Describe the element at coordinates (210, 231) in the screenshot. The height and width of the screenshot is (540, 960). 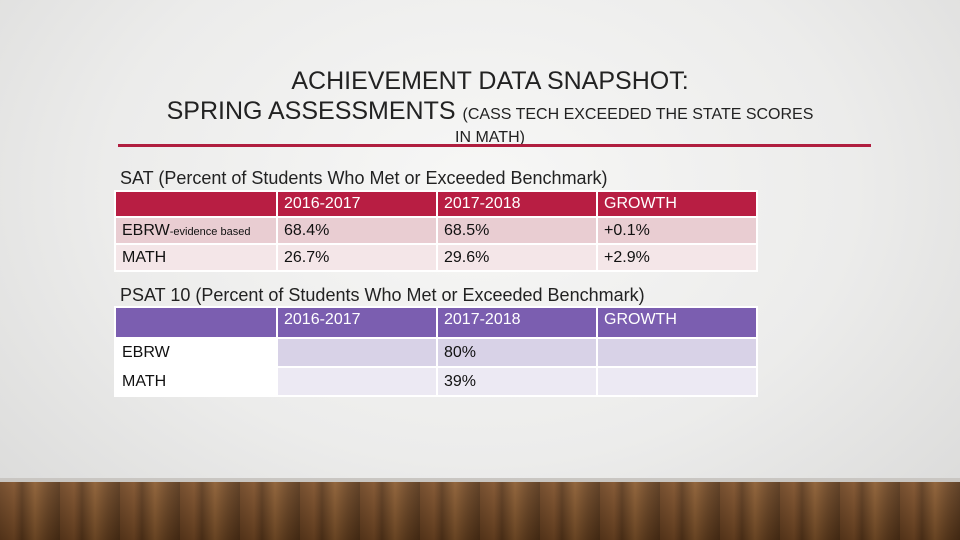
I see `row-label-suffix: -evidence based` at that location.